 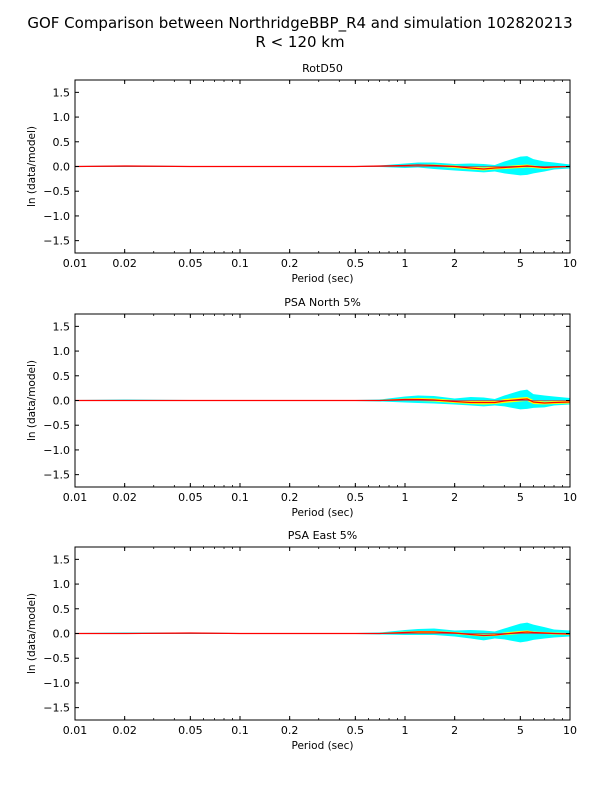 What do you see at coordinates (300, 42) in the screenshot?
I see `figure-subtitle: R < 120 km` at bounding box center [300, 42].